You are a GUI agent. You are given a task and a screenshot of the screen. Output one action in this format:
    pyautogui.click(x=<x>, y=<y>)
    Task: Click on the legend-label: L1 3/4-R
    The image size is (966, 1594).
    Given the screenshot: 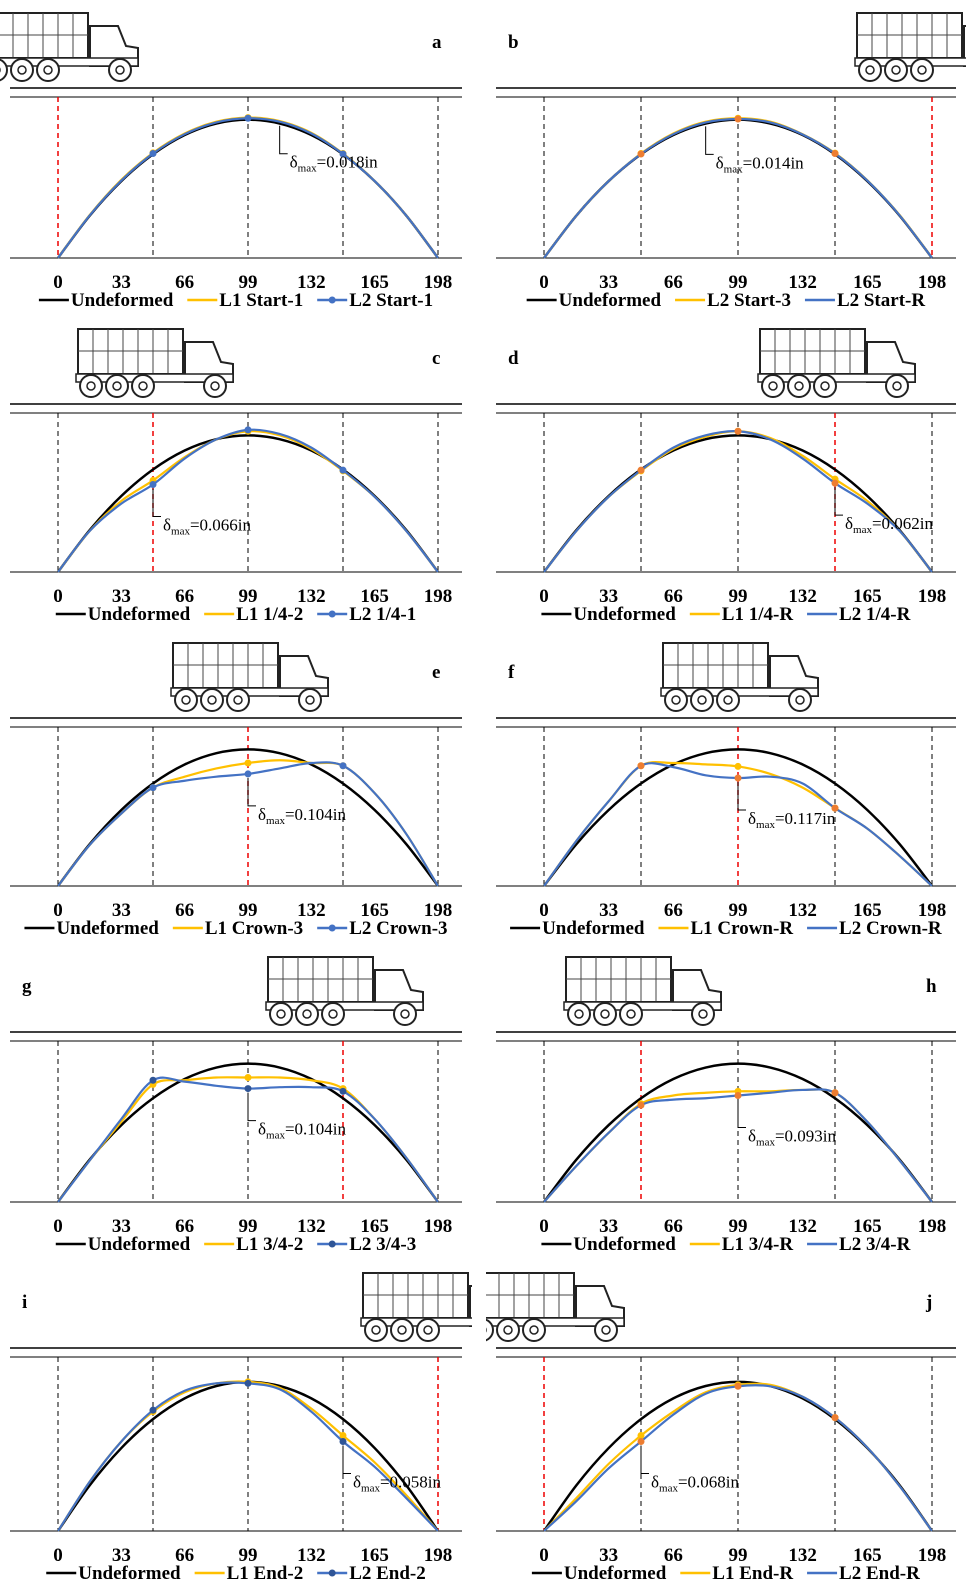 What is the action you would take?
    pyautogui.click(x=758, y=1244)
    